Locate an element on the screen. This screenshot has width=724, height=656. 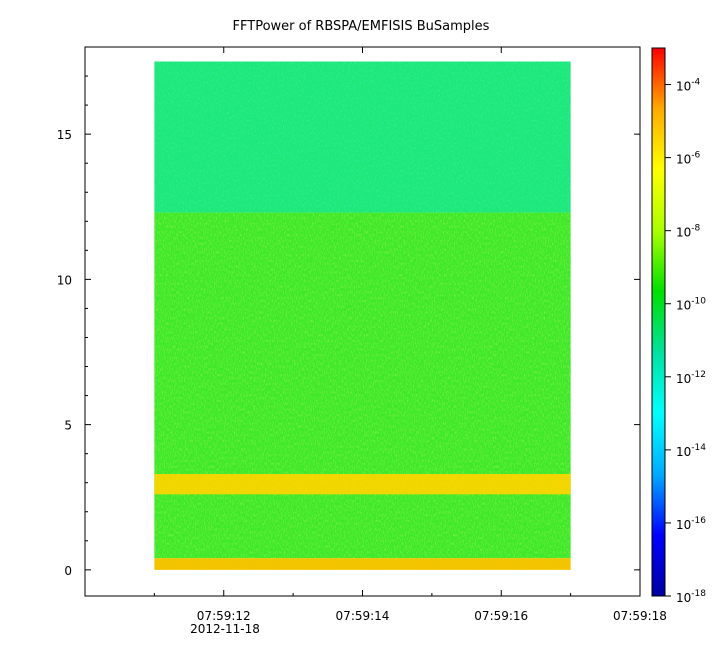
y-tick-label: 10 is located at coordinates (64, 280).